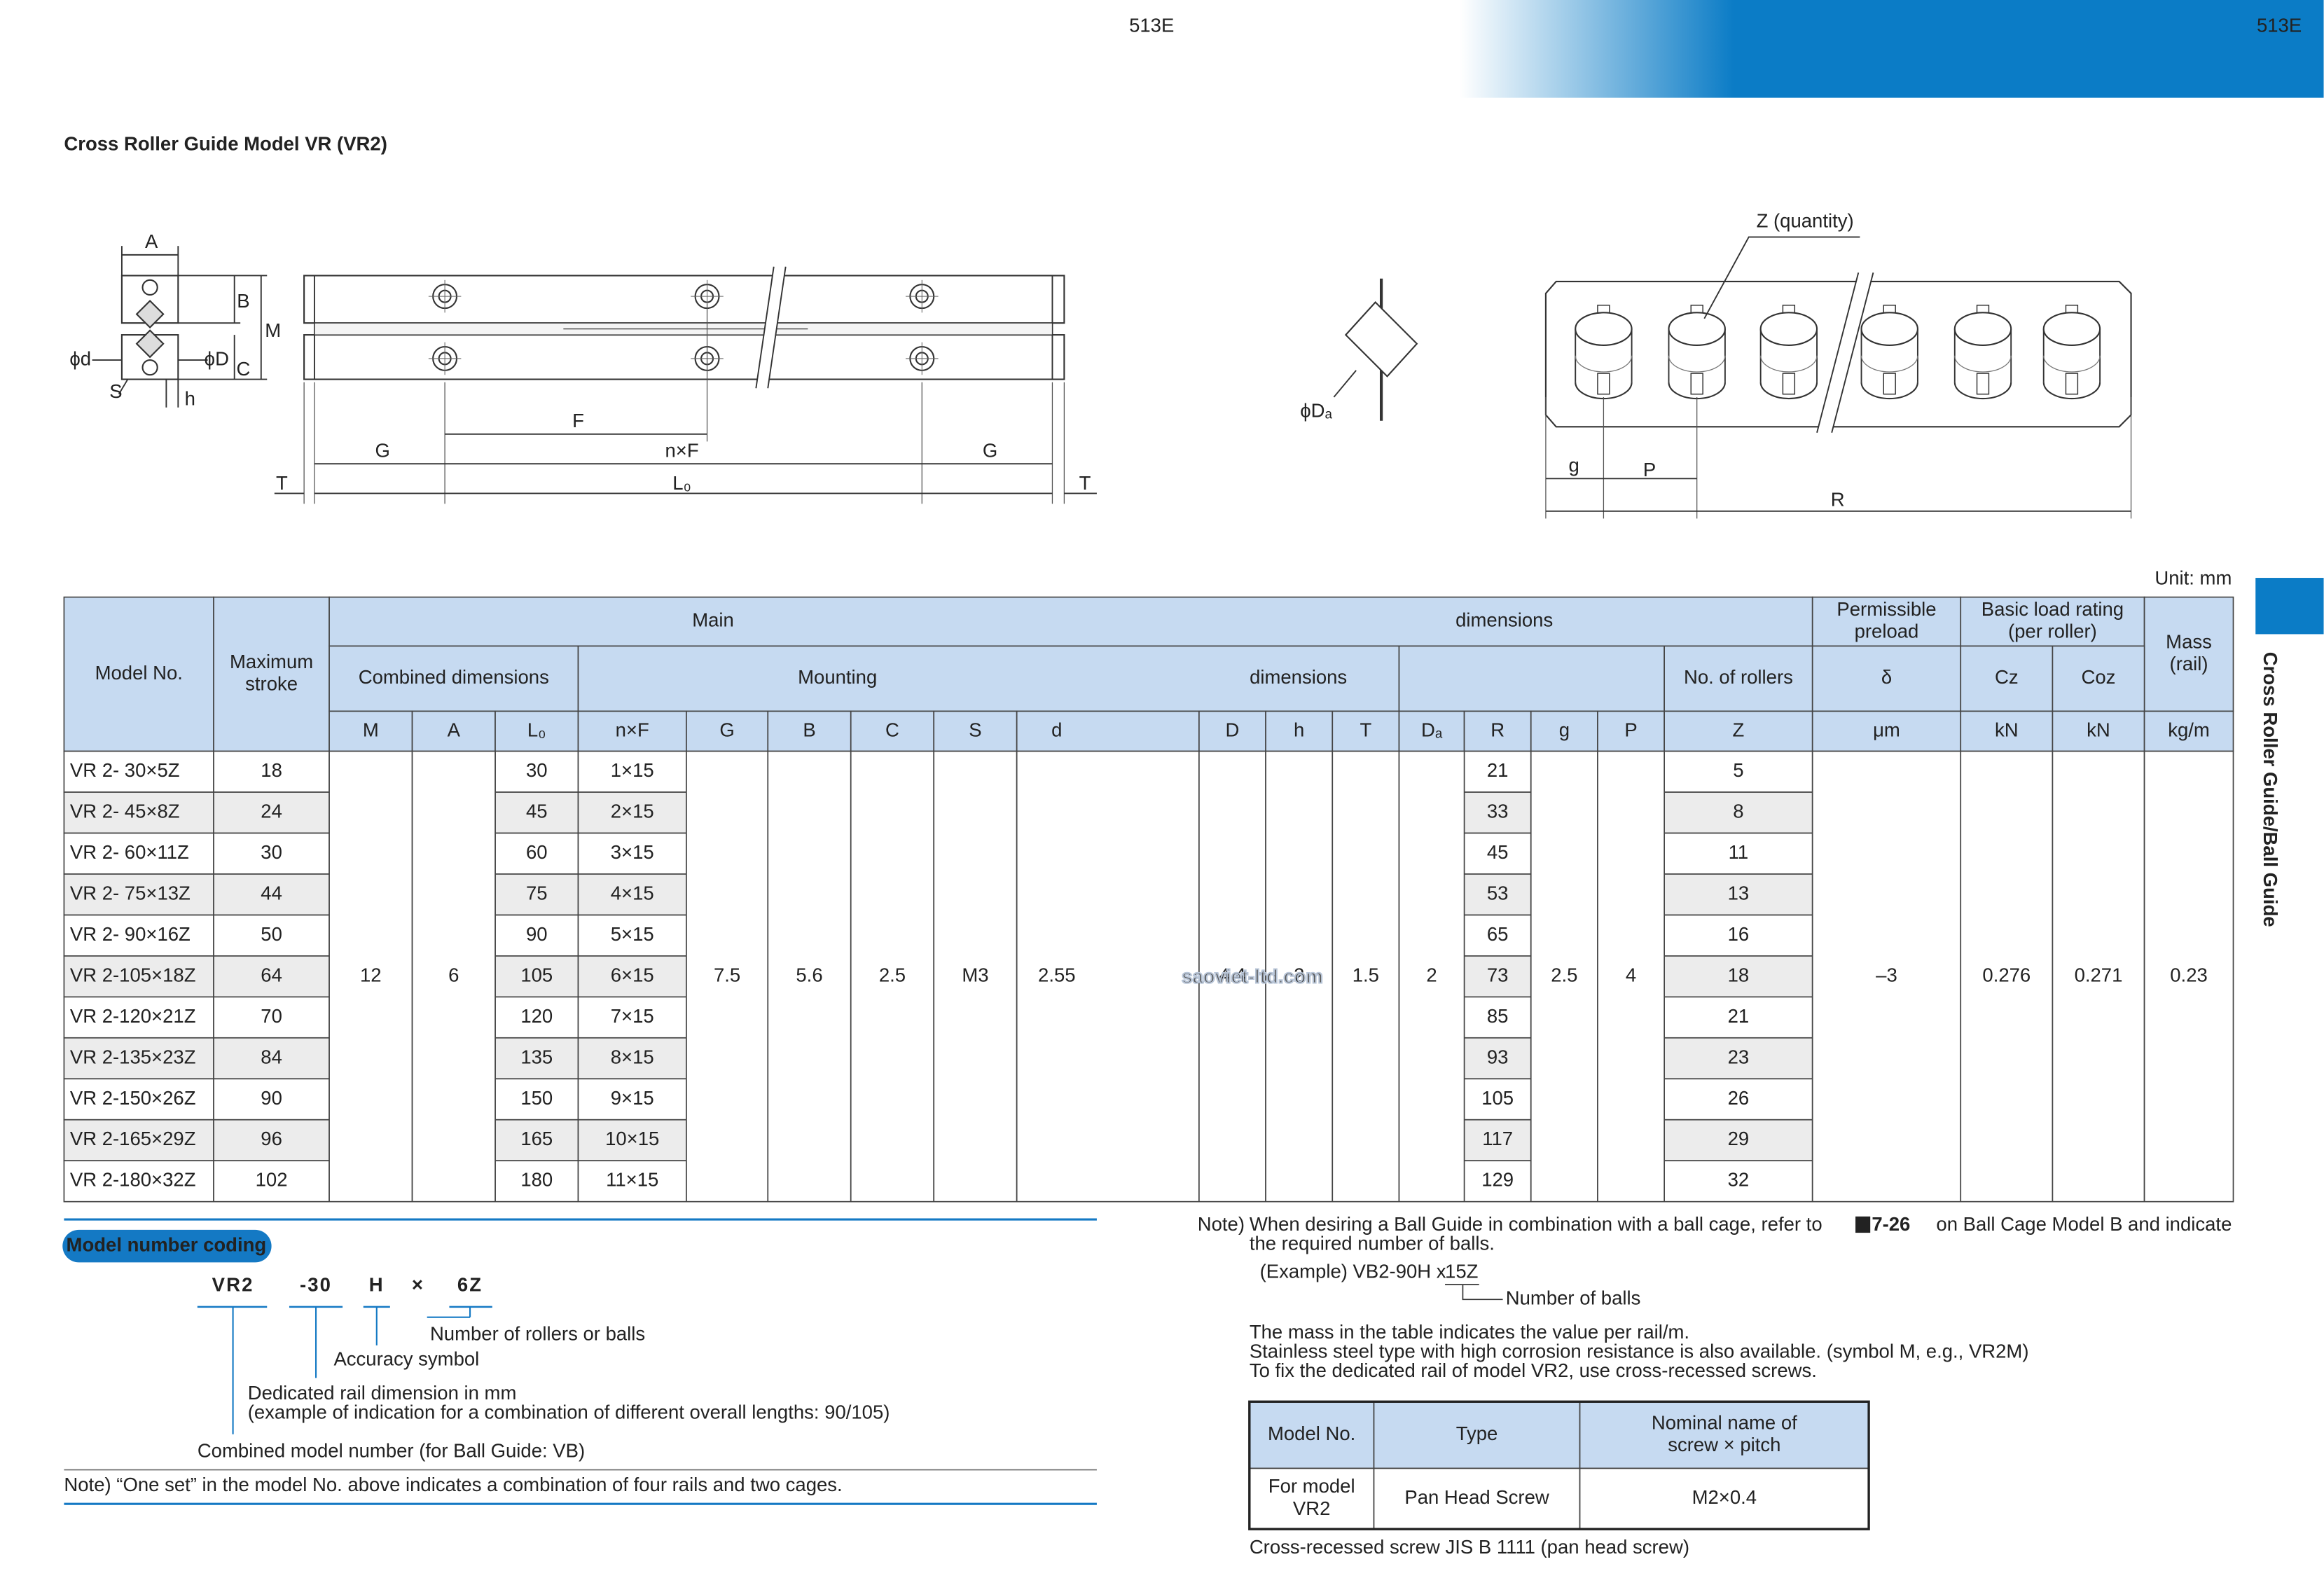 This screenshot has width=2324, height=1578. Describe the element at coordinates (632, 1056) in the screenshot. I see `cell-value: 8×15` at that location.